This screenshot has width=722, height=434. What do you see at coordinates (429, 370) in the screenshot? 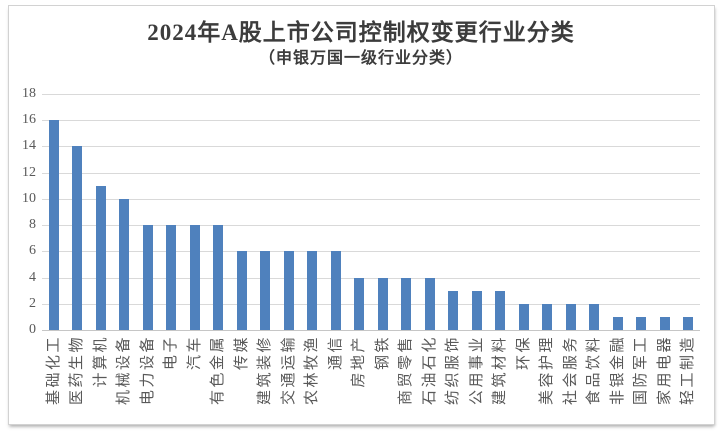
I see `x-axis-category-label: 石油石化` at bounding box center [429, 370].